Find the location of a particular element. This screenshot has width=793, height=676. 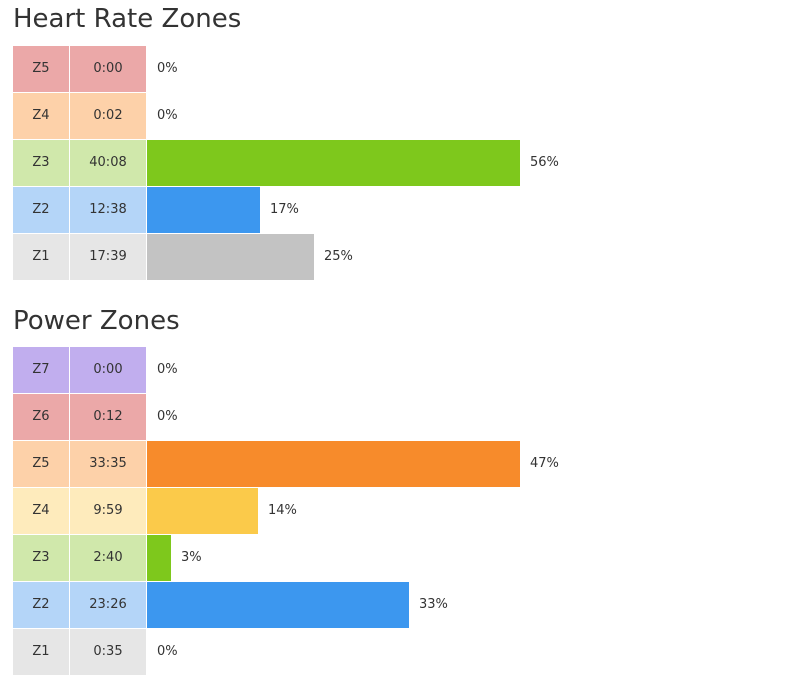

heart-rate-zones-title: Heart Rate Zones is located at coordinates (127, 19).